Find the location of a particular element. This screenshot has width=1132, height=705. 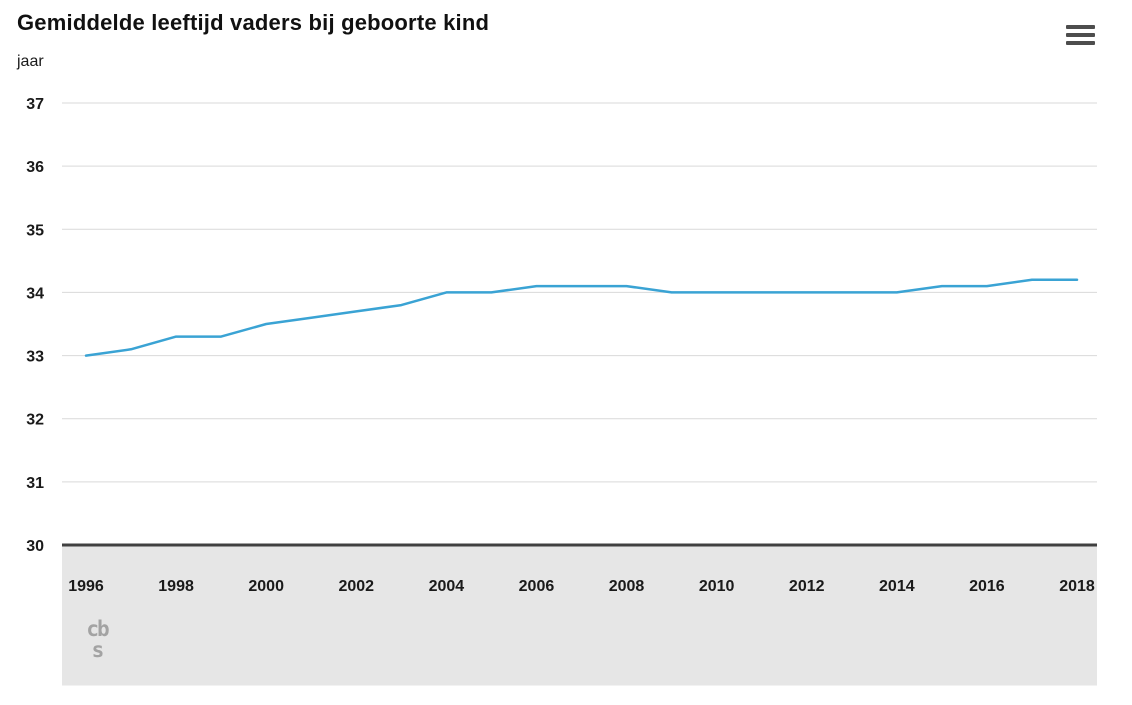

x-axis-tick-label: 1998 is located at coordinates (176, 586).